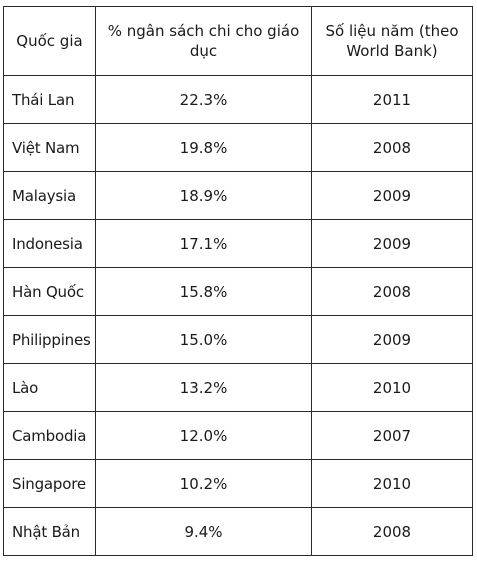 This screenshot has width=477, height=568. I want to click on country-cell: Thái Lan, so click(49, 99).